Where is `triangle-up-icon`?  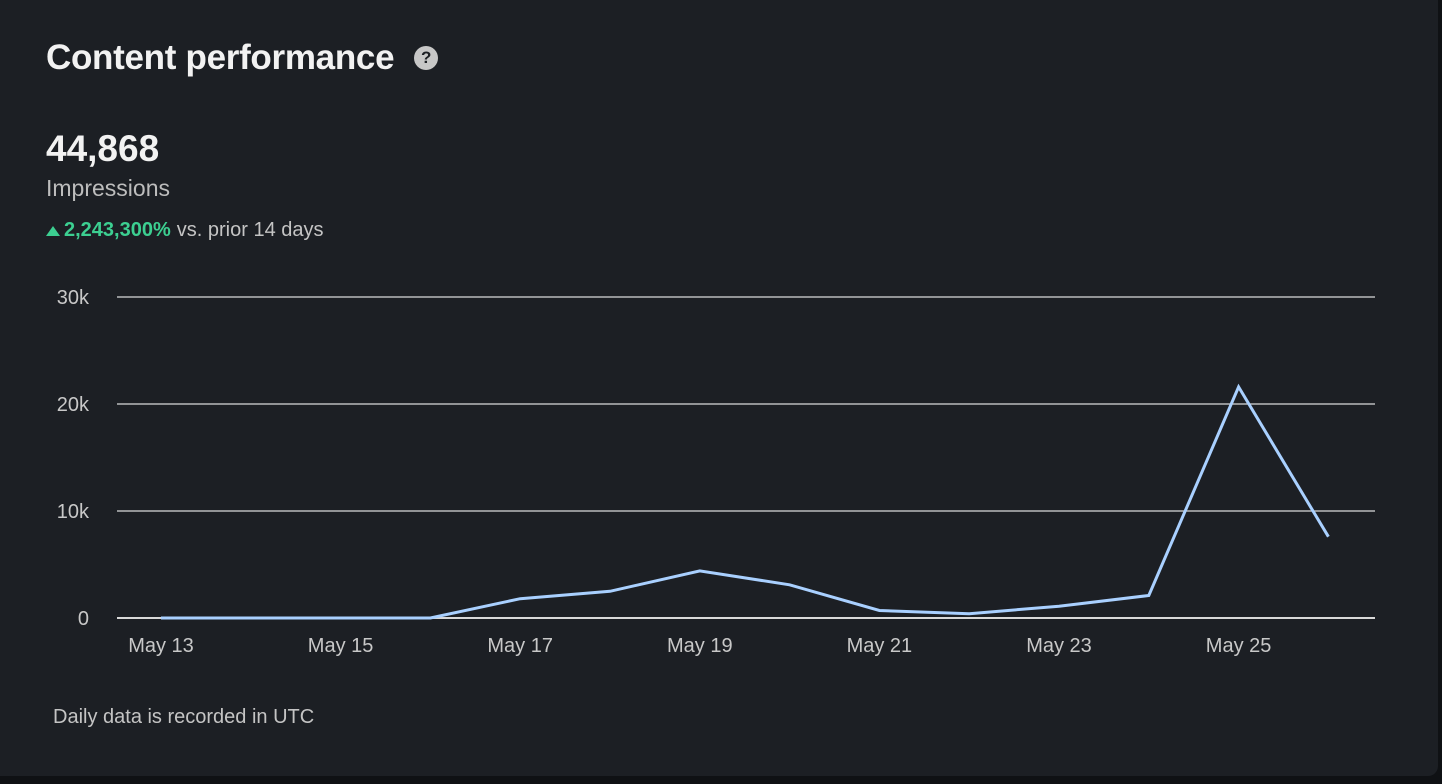 triangle-up-icon is located at coordinates (53, 230).